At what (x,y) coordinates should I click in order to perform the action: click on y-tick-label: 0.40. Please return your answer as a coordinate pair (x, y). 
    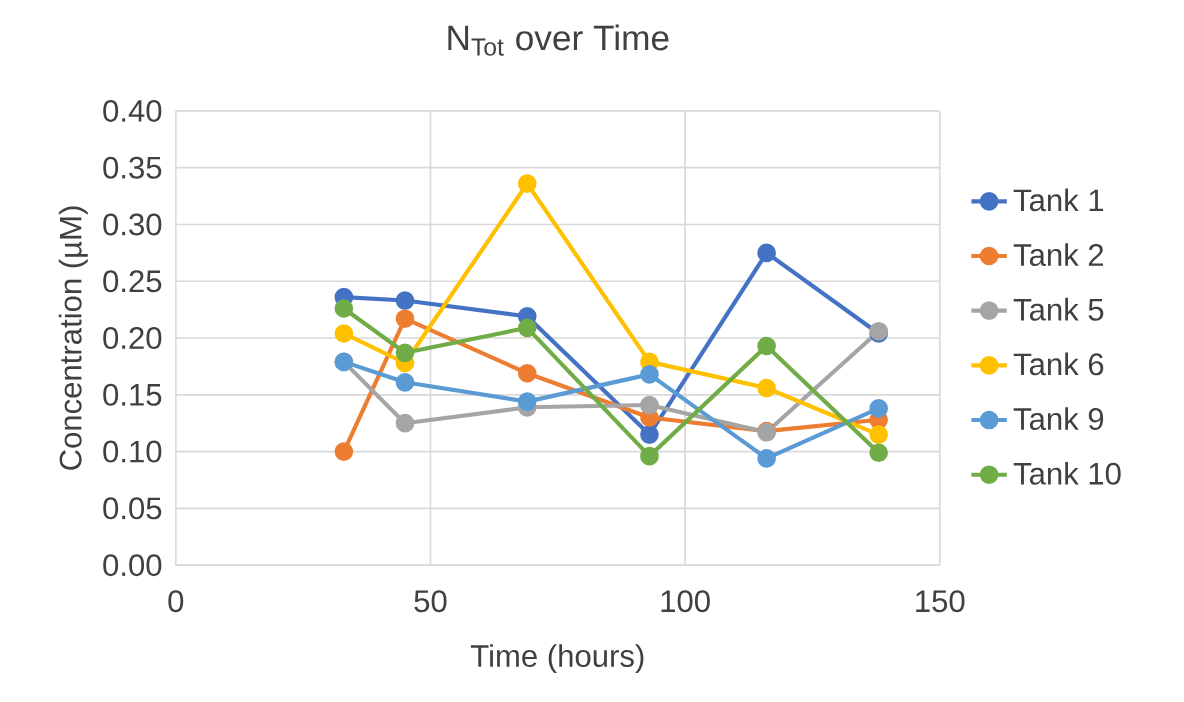
    Looking at the image, I should click on (132, 110).